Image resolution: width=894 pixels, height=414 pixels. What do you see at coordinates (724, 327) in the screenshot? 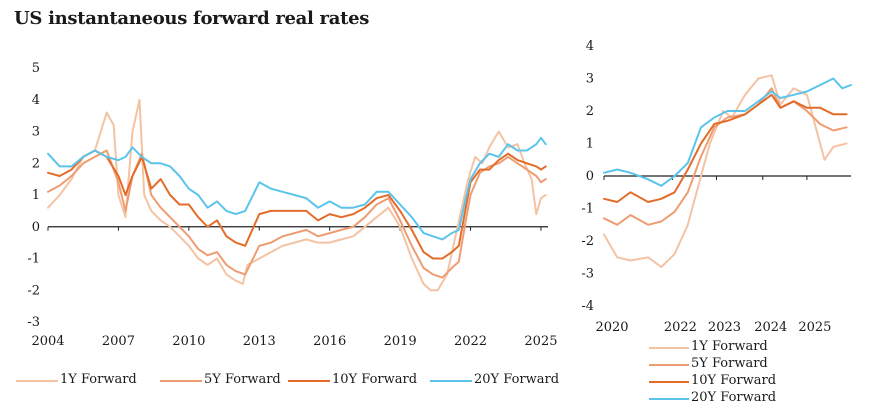
I see `x-tick-label: 2023` at bounding box center [724, 327].